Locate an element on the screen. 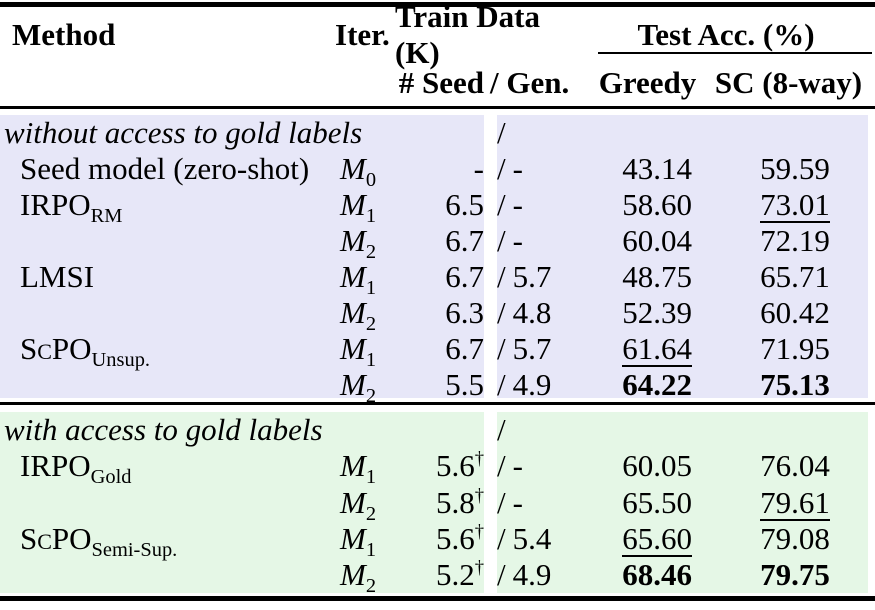 Image resolution: width=875 pixels, height=610 pixels. table-row: M2 5.8† / - 65.50 79.61 is located at coordinates (437, 504).